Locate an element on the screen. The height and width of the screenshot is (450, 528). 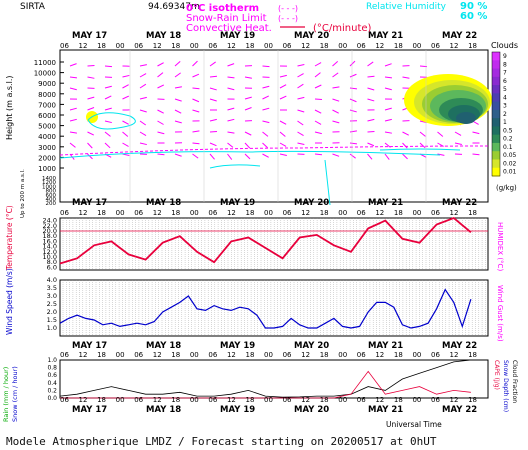
y-tick-label: 14.0 is located at coordinates (50, 247).